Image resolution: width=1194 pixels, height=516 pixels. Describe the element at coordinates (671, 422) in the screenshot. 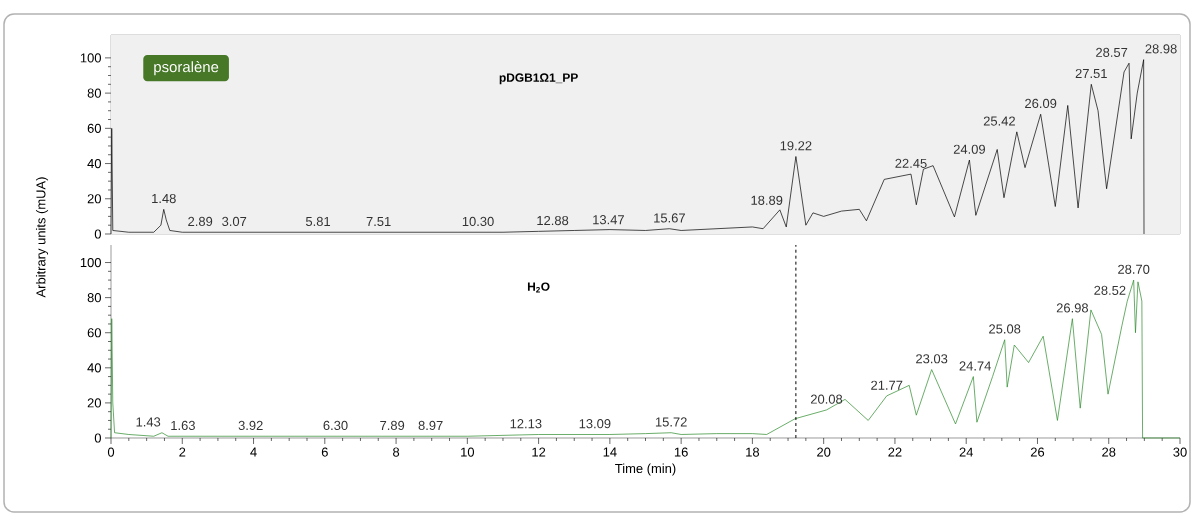

I see `annotation: 15.72` at that location.